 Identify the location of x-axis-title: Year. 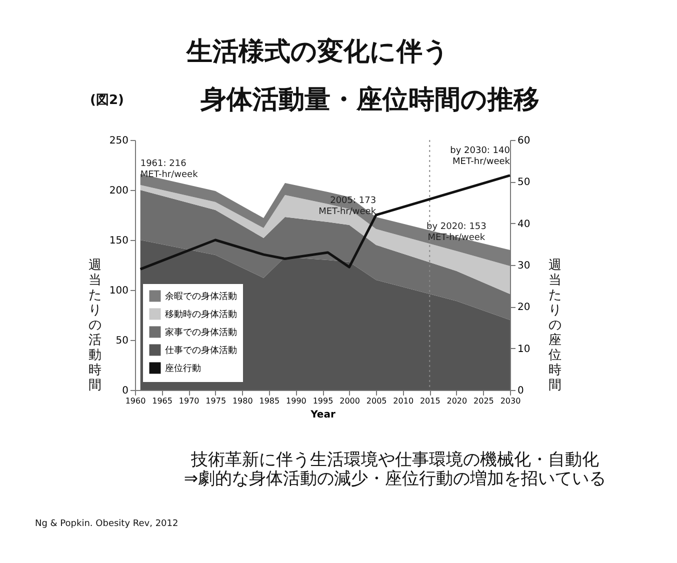
(323, 415).